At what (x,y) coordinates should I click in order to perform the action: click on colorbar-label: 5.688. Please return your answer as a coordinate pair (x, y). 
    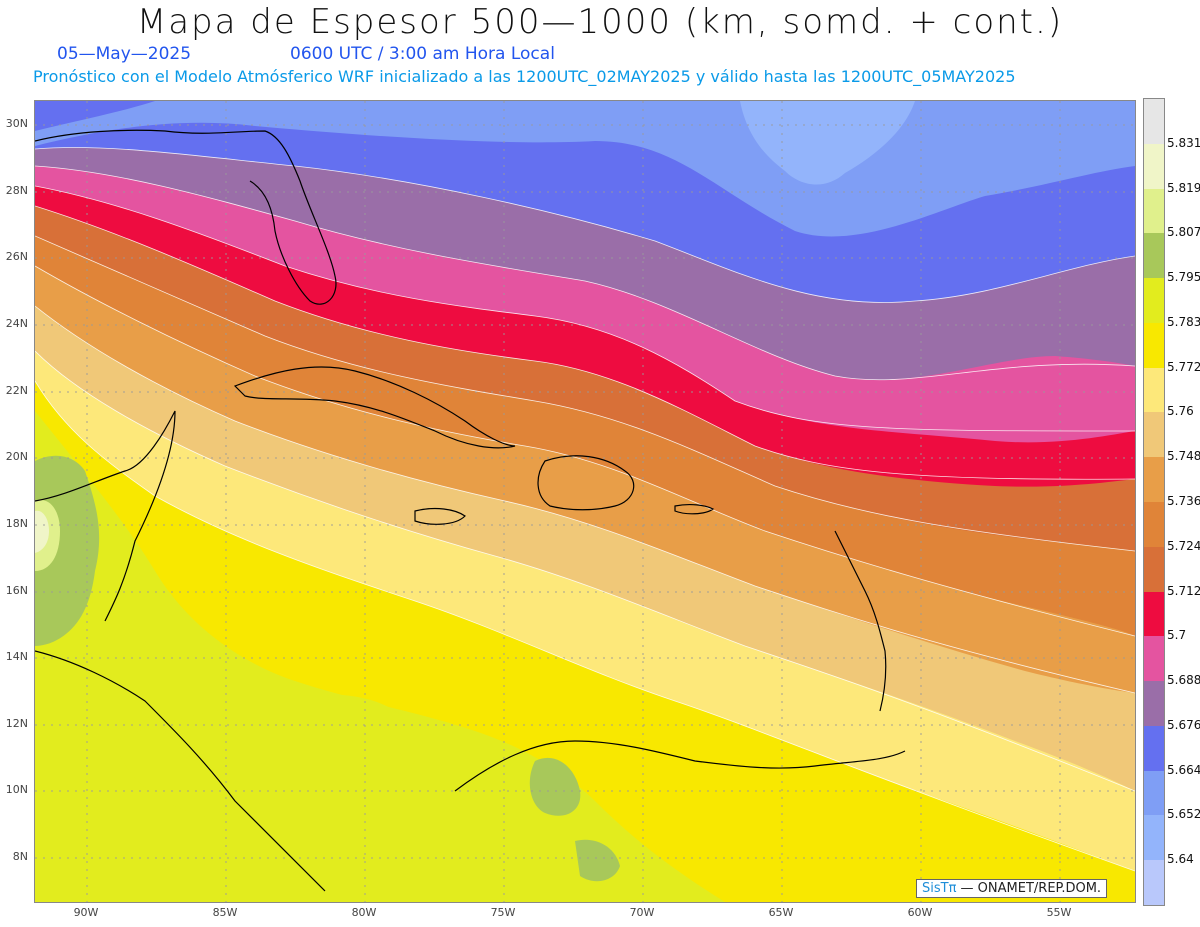
    Looking at the image, I should click on (1183, 680).